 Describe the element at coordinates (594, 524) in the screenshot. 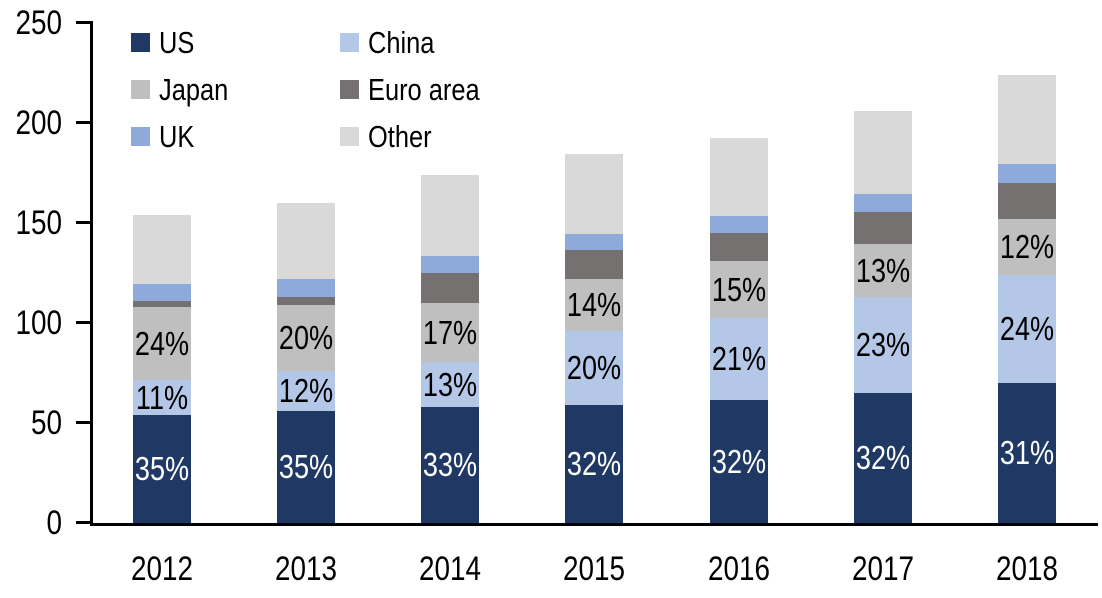

I see `x-axis-line` at that location.